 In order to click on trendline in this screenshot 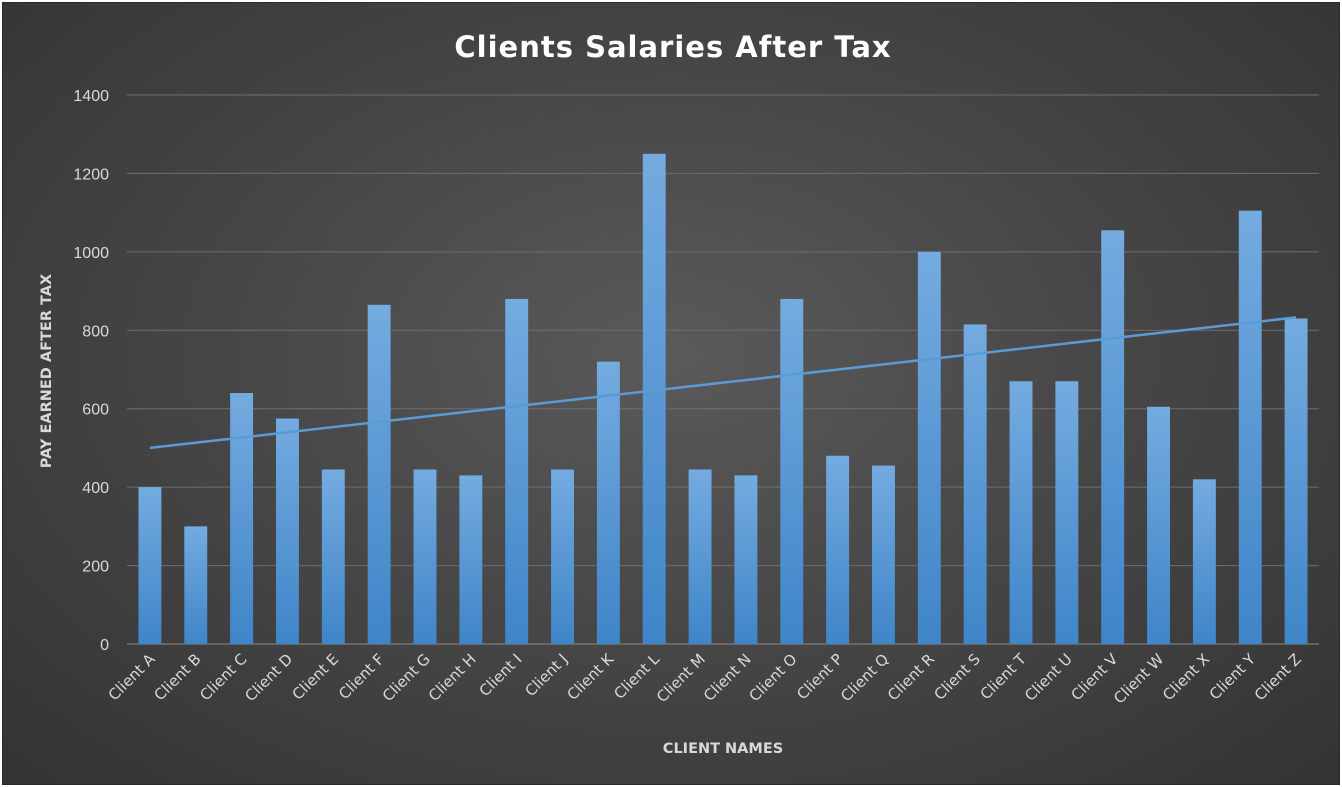, I will do `click(723, 383)`.